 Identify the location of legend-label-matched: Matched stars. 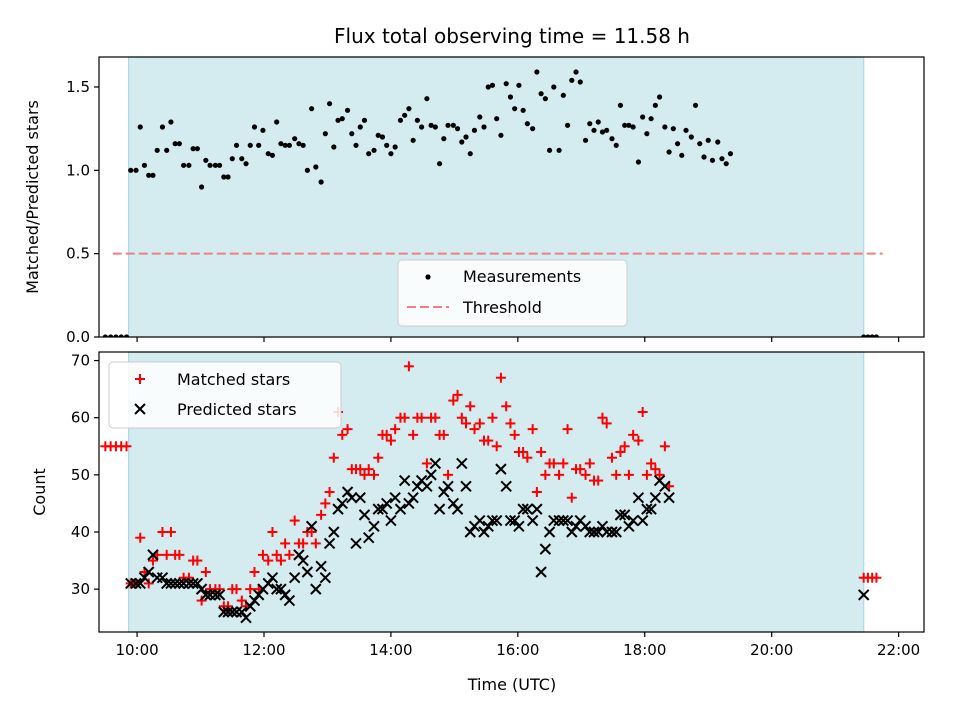
(233, 379).